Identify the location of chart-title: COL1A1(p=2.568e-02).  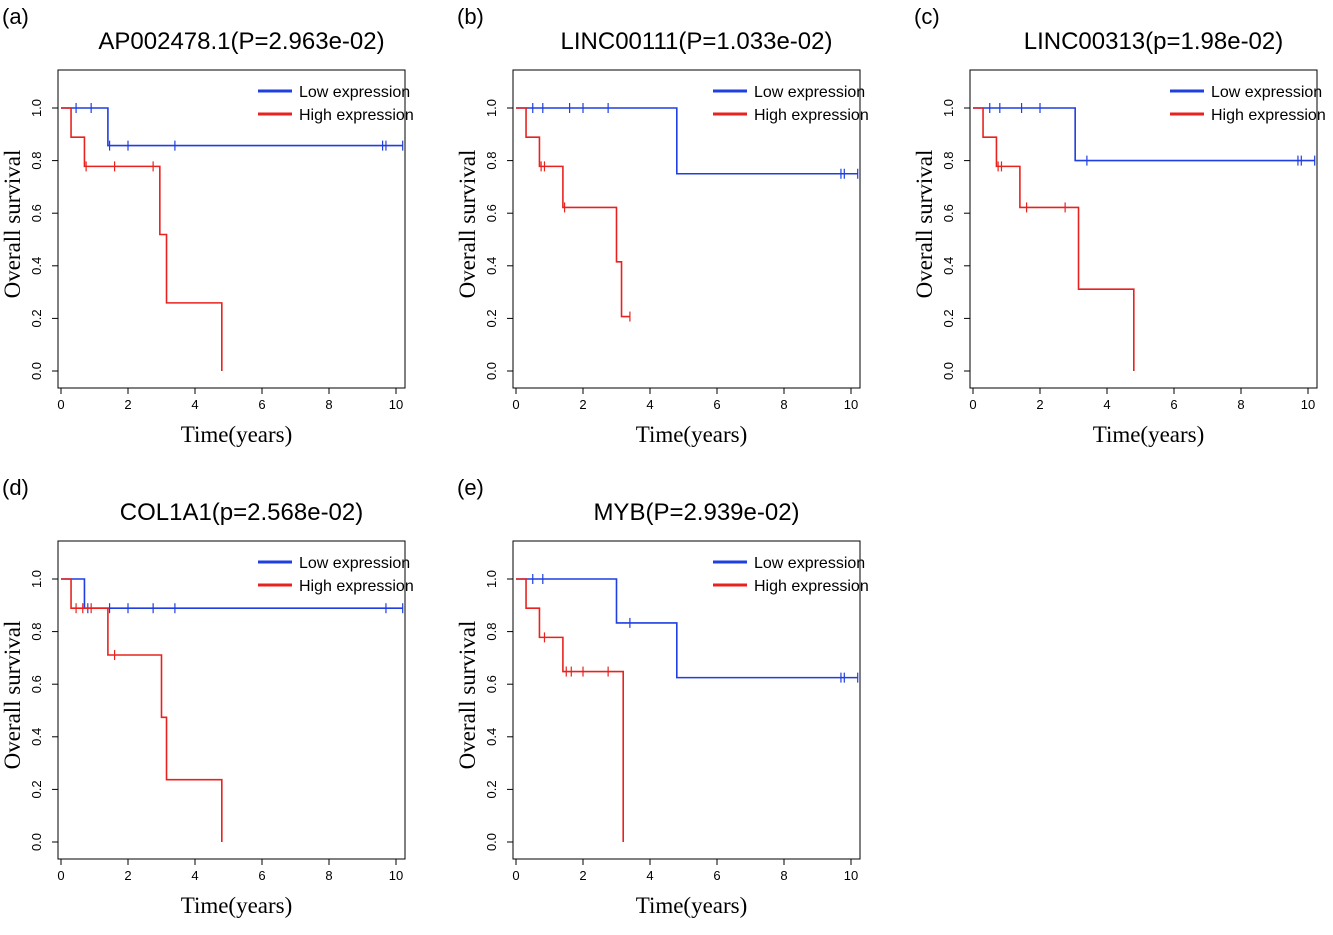
(242, 512).